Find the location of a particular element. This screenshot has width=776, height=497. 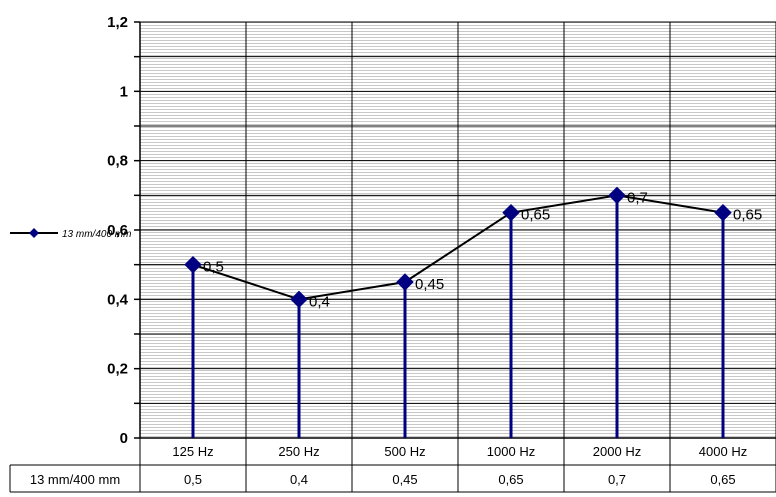

y-tick-label: 0,6 is located at coordinates (117, 230).